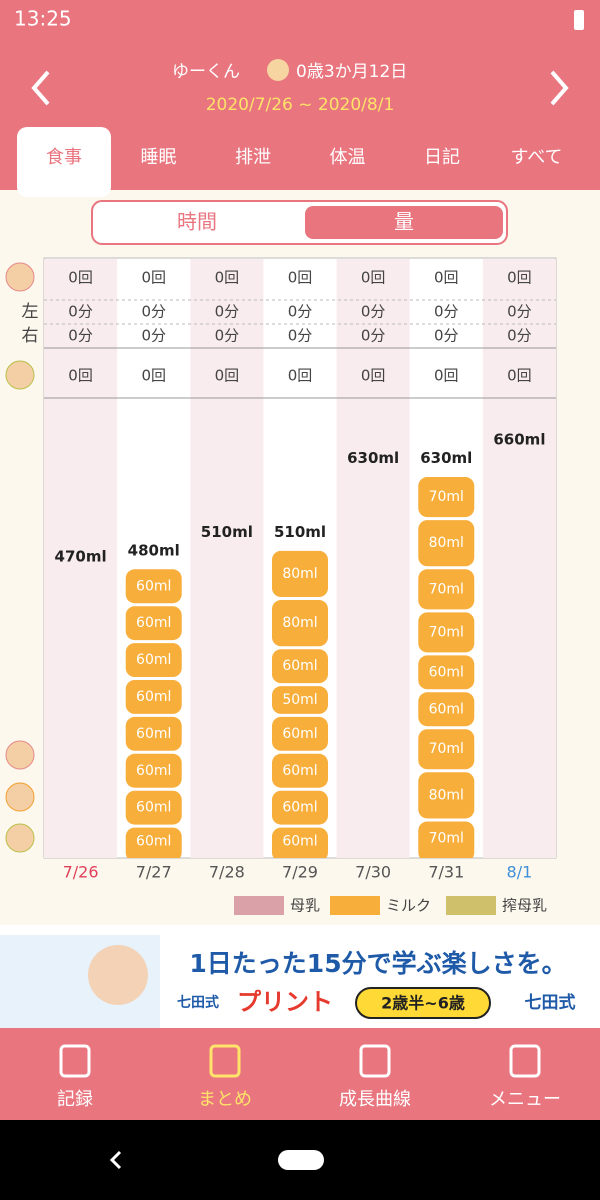 Image resolution: width=600 pixels, height=1200 pixels. Describe the element at coordinates (154, 872) in the screenshot. I see `date-label: 7/27` at that location.